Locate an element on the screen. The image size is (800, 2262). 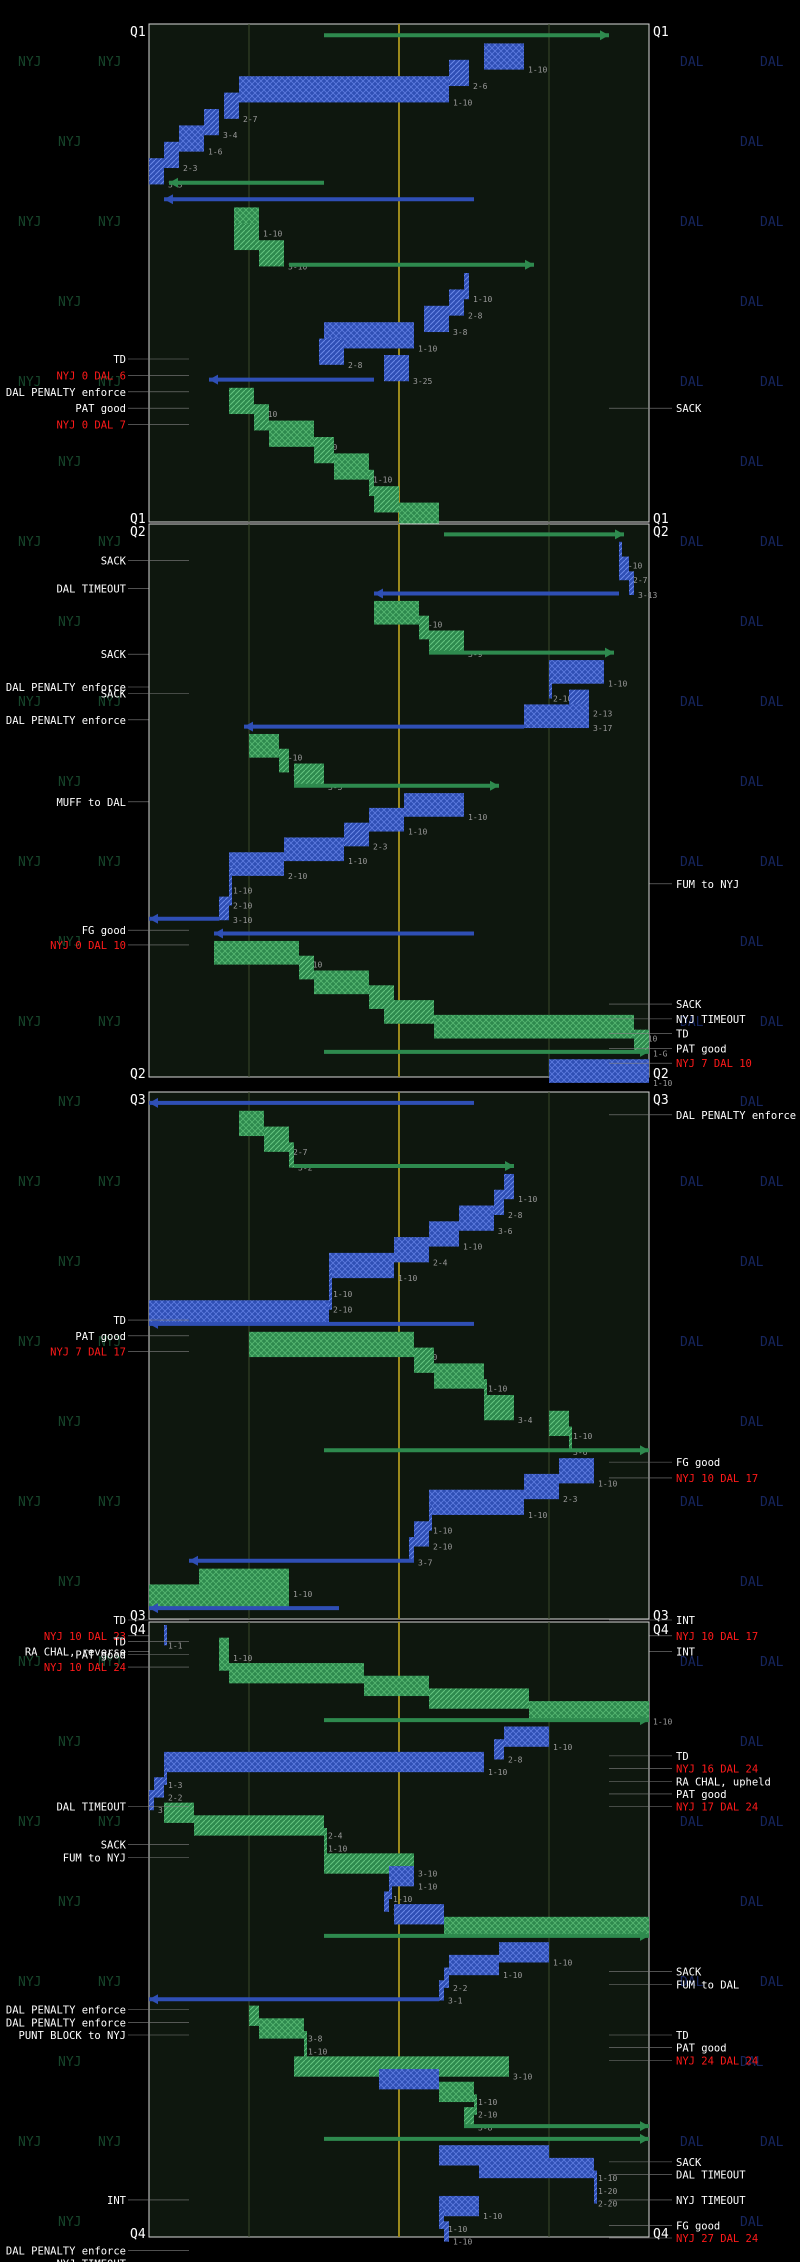
down-distance-label: 3-10 is located at coordinates (242, 920).